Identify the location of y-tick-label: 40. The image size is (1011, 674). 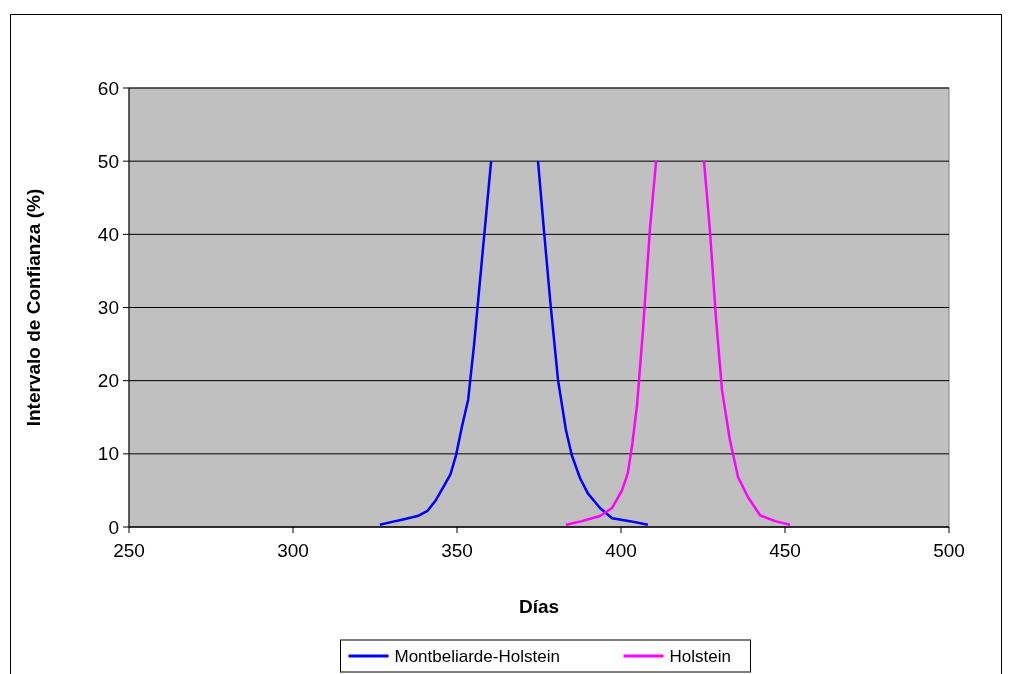
(108, 234).